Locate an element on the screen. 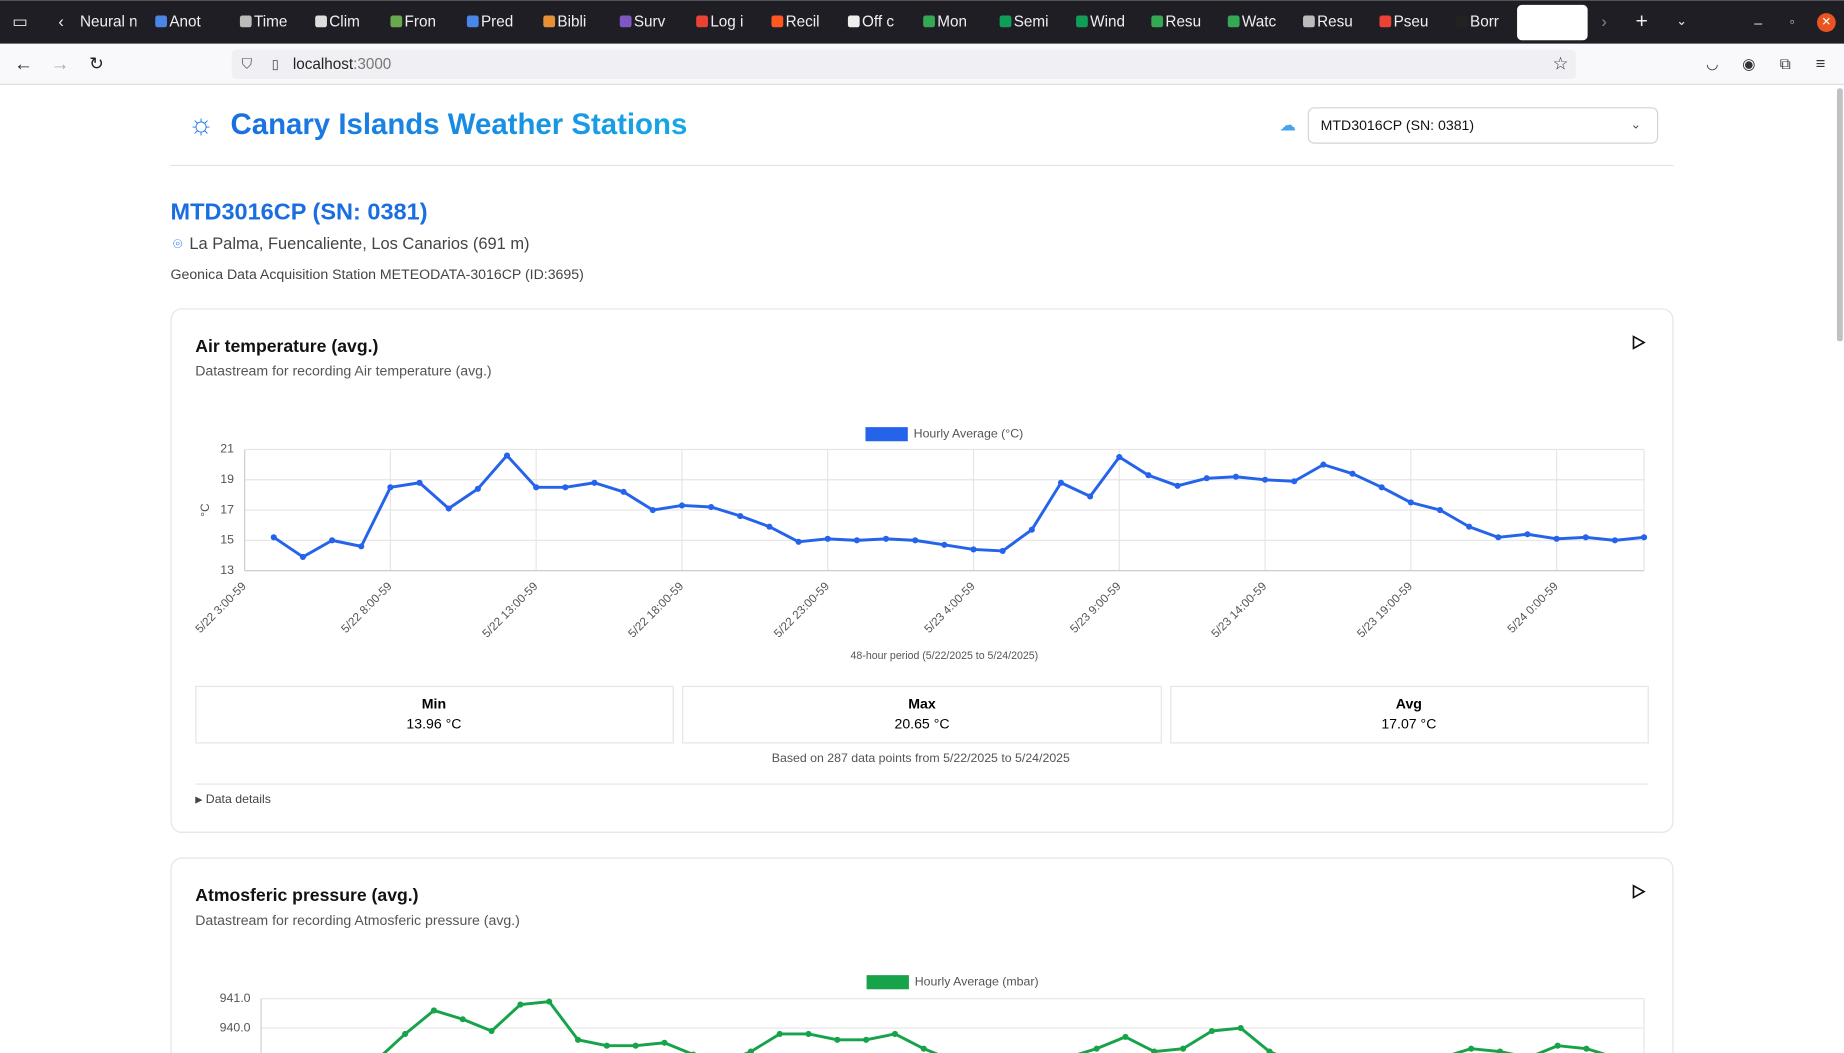  menu: ≡ is located at coordinates (1821, 64).